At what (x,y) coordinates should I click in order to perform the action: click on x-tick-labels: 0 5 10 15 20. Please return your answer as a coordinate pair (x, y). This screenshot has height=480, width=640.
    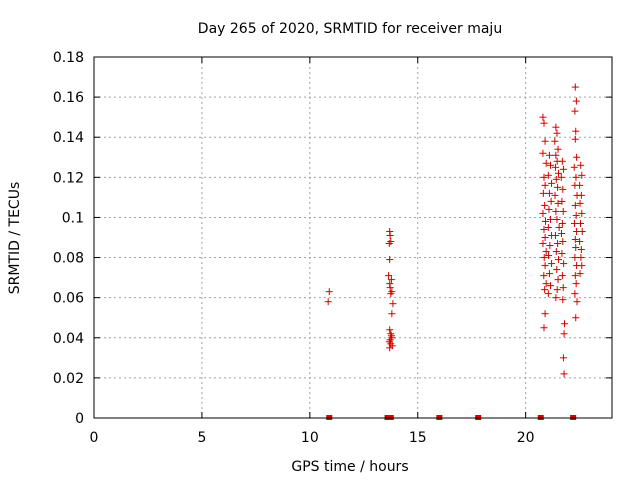
    Looking at the image, I should click on (312, 438).